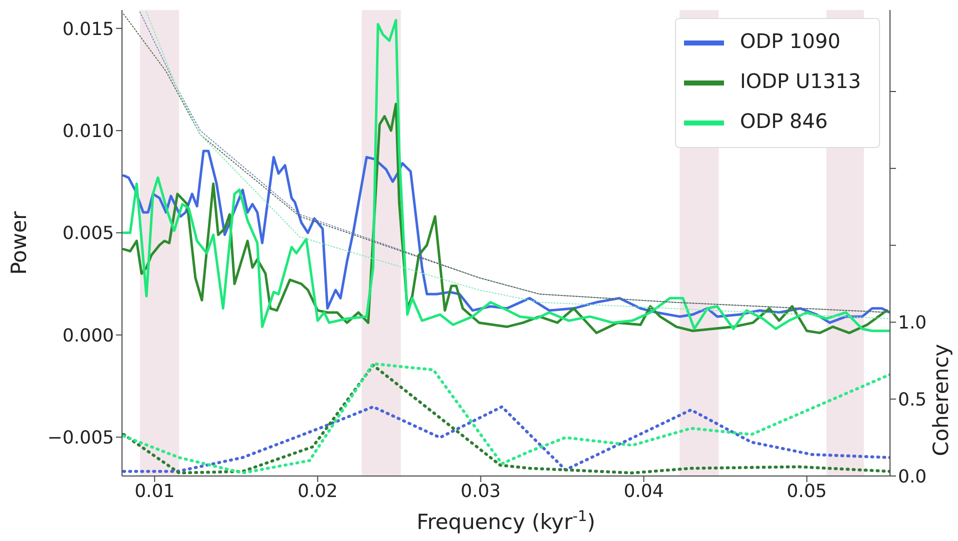  Describe the element at coordinates (318, 491) in the screenshot. I see `x-tick-label: 0.02` at that location.